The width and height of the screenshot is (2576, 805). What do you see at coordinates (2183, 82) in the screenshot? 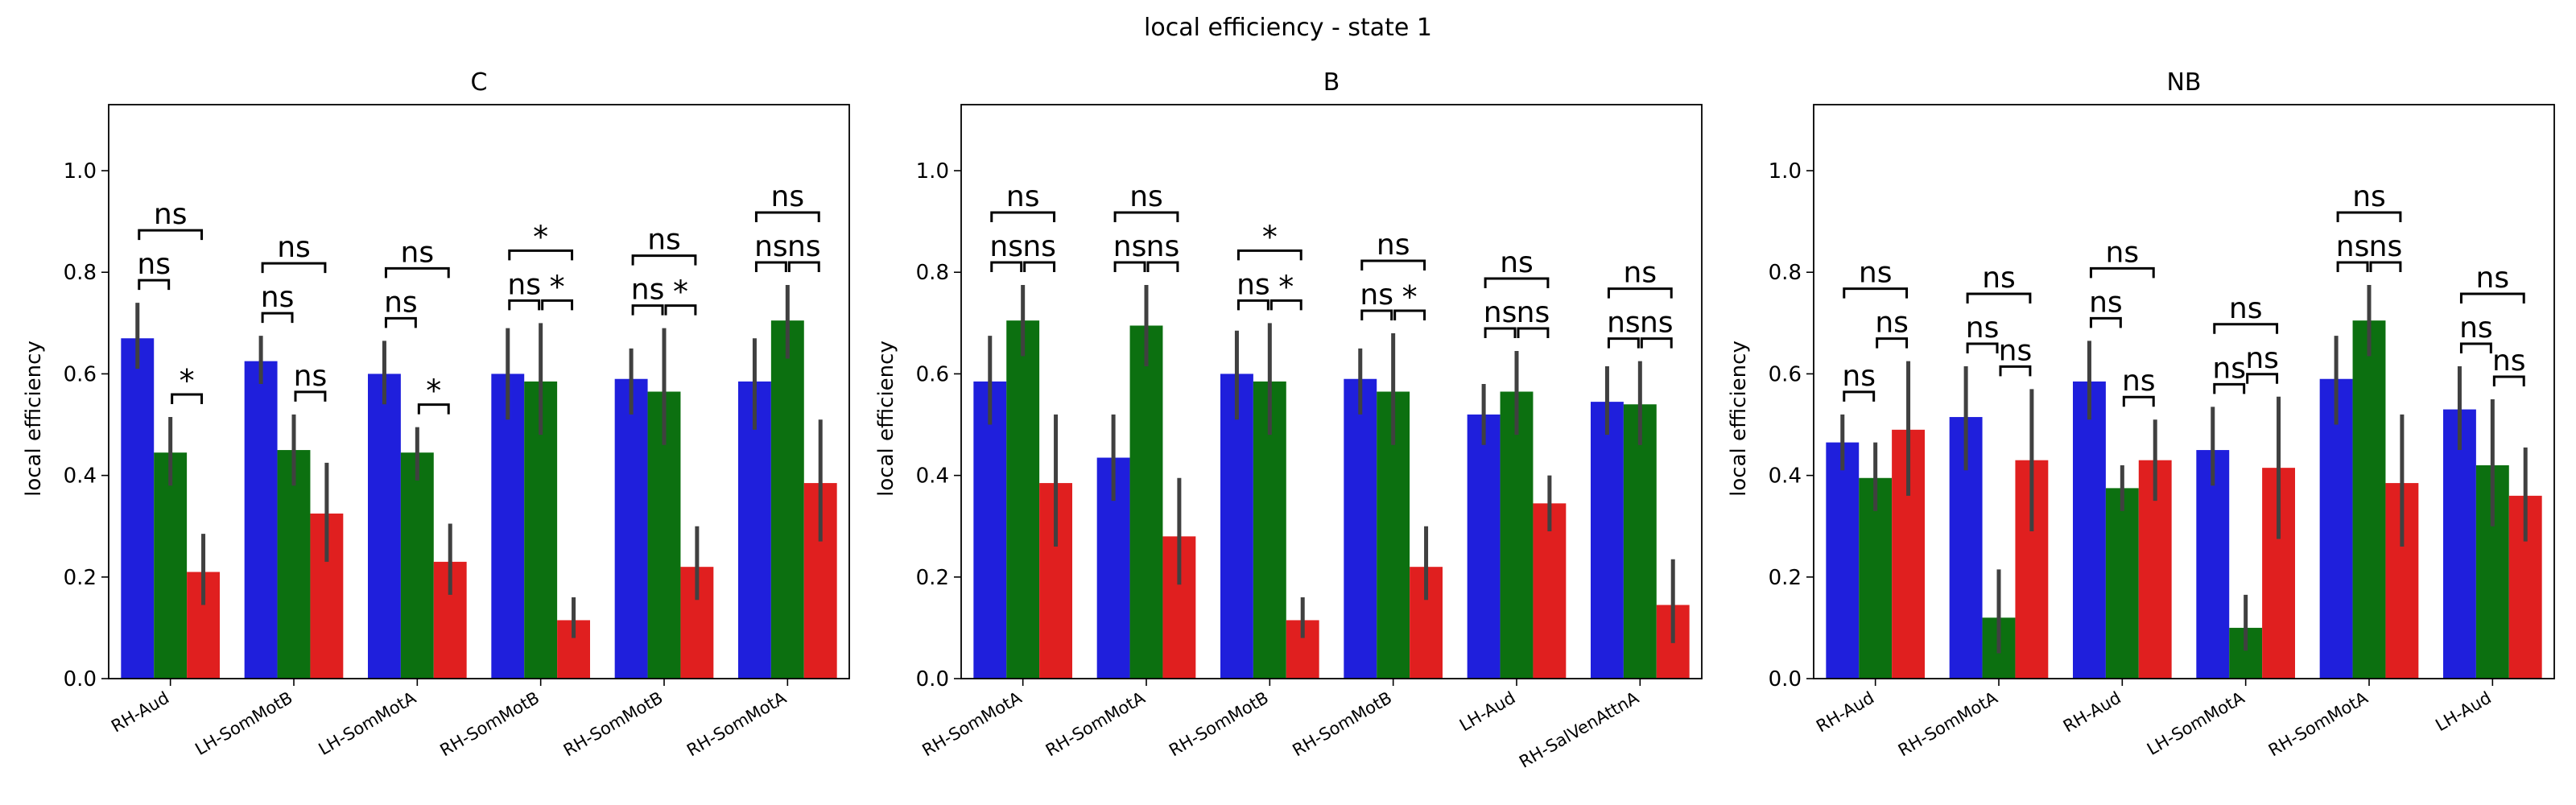
I see `panel-title: NB` at bounding box center [2183, 82].